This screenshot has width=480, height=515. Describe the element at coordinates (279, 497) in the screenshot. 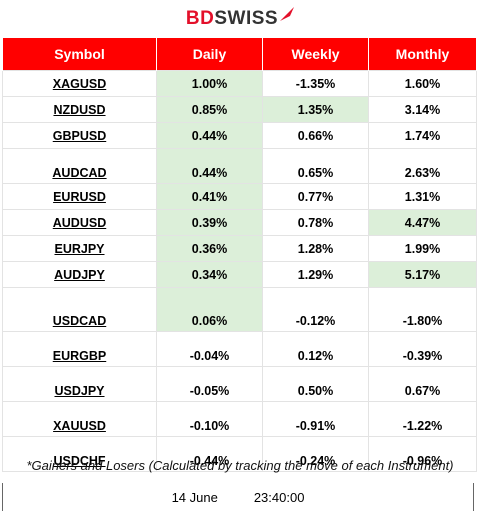

I see `time-label: 23:40:00` at that location.